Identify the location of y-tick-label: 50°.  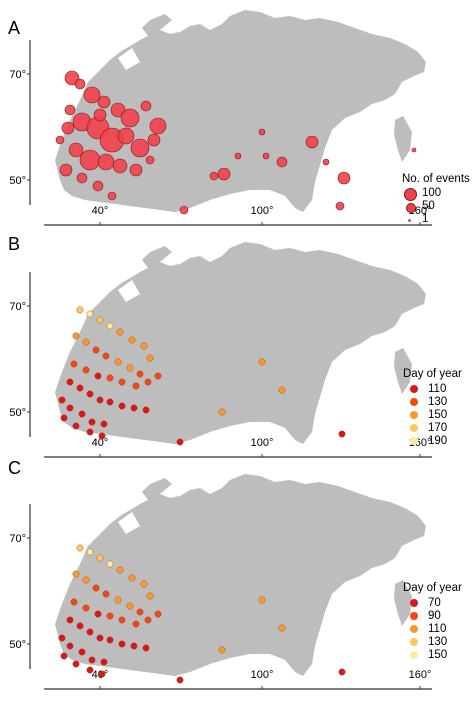
(17, 413).